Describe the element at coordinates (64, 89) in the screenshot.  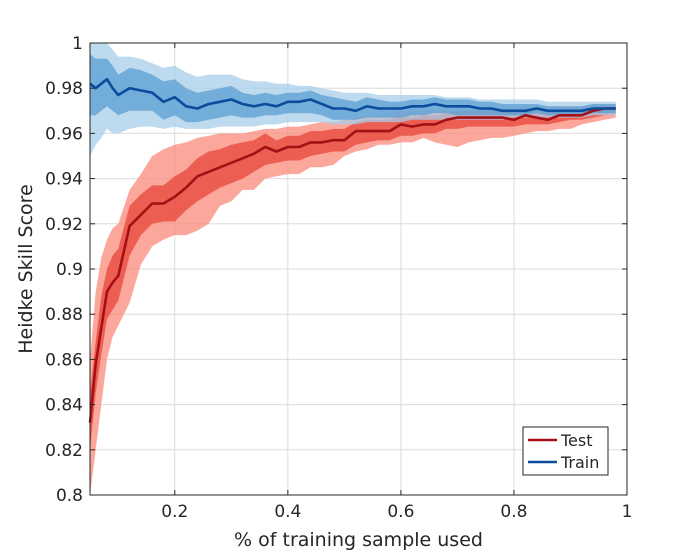
I see `y-tick-label: 0.98` at that location.